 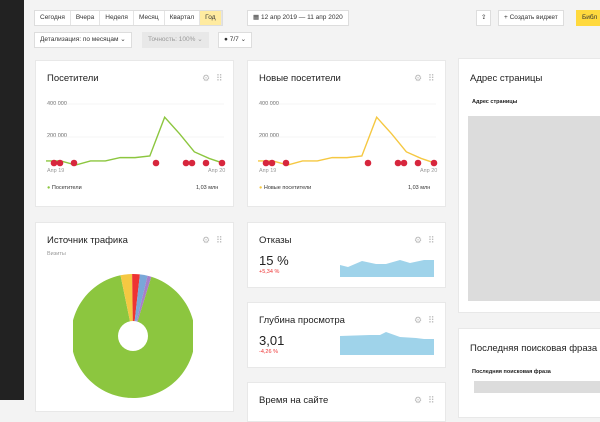 What do you see at coordinates (172, 39) in the screenshot?
I see `accuracy-label: Точность: 100%` at bounding box center [172, 39].